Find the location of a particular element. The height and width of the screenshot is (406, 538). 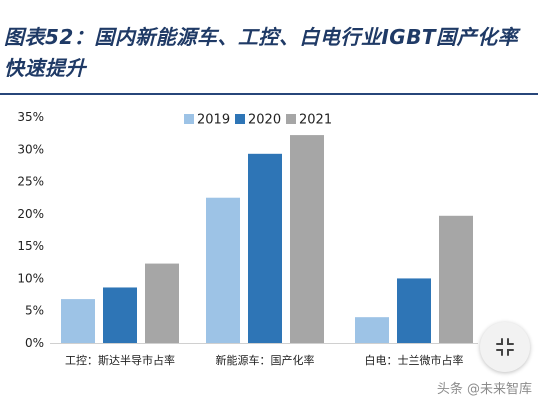

title-divider is located at coordinates (269, 94).